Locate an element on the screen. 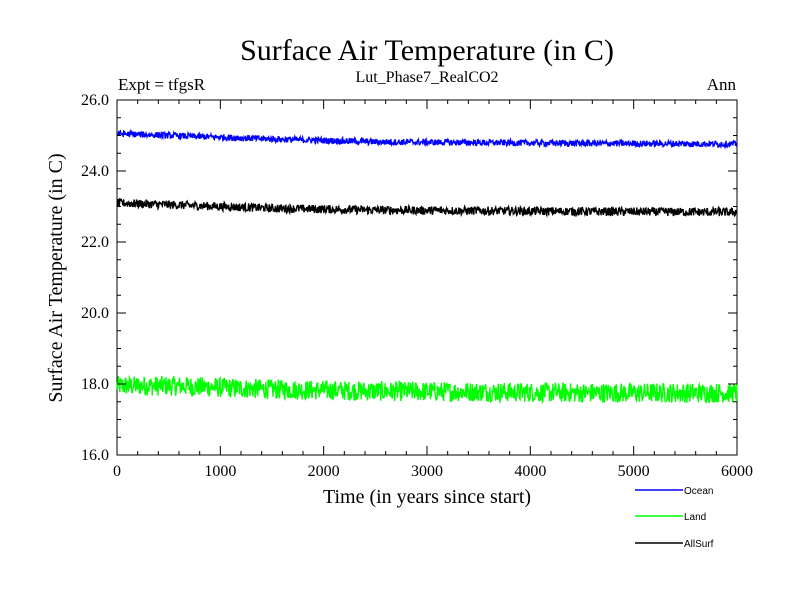 This screenshot has width=800, height=600. x-tick-label: 1000 is located at coordinates (220, 471).